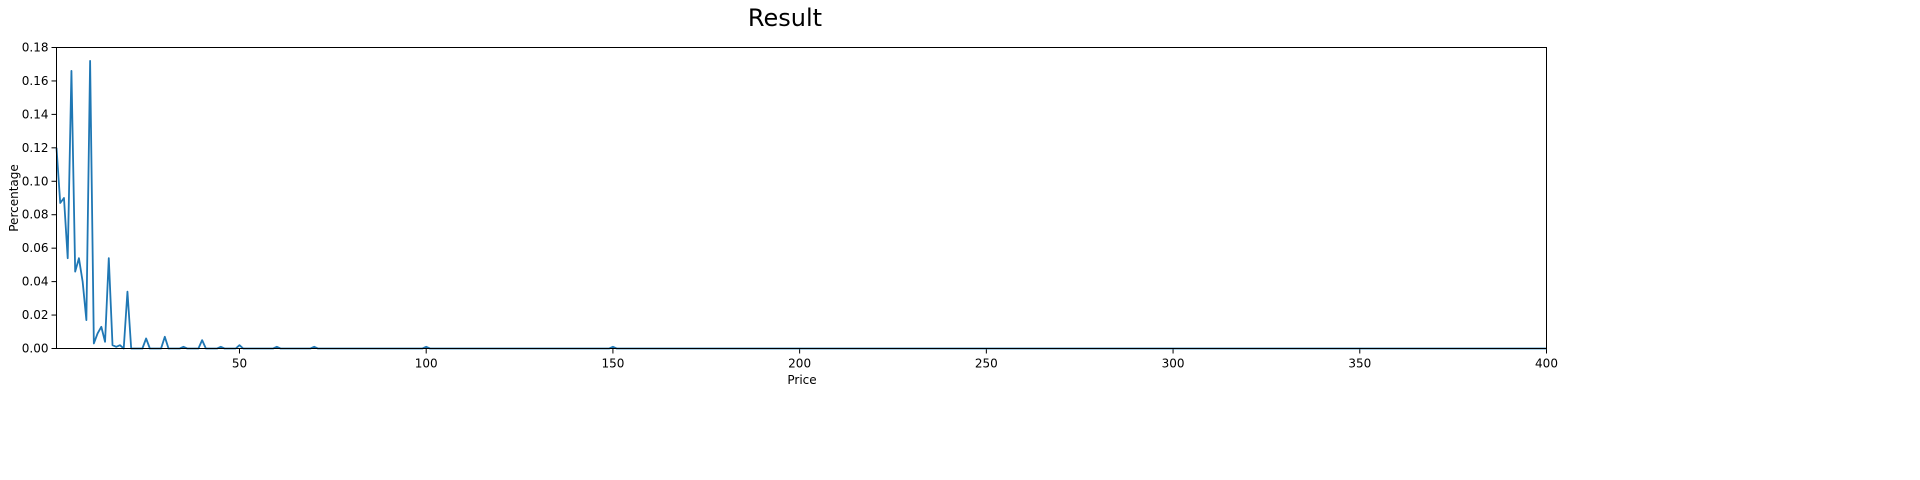 The image size is (1920, 480). What do you see at coordinates (426, 364) in the screenshot?
I see `x-tick-label: 100` at bounding box center [426, 364].